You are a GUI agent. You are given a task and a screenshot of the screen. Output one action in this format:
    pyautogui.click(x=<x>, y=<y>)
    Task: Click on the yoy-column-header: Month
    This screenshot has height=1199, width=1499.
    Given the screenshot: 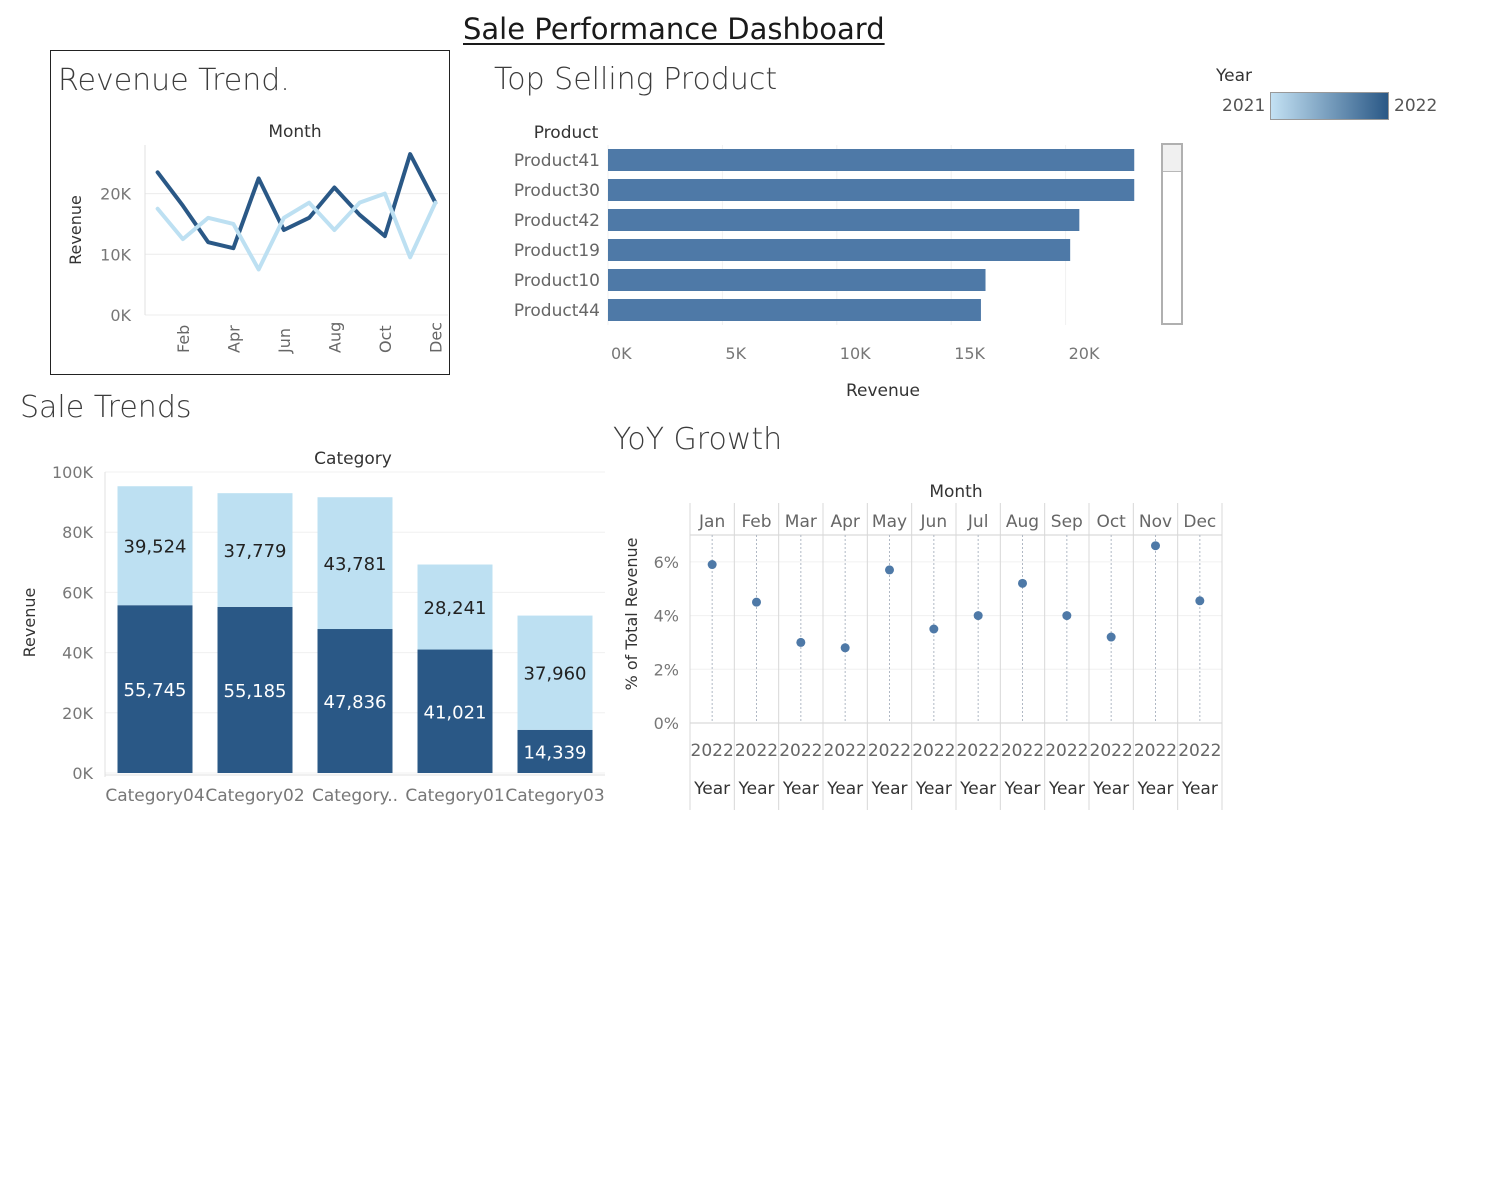 What is the action you would take?
    pyautogui.click(x=955, y=492)
    